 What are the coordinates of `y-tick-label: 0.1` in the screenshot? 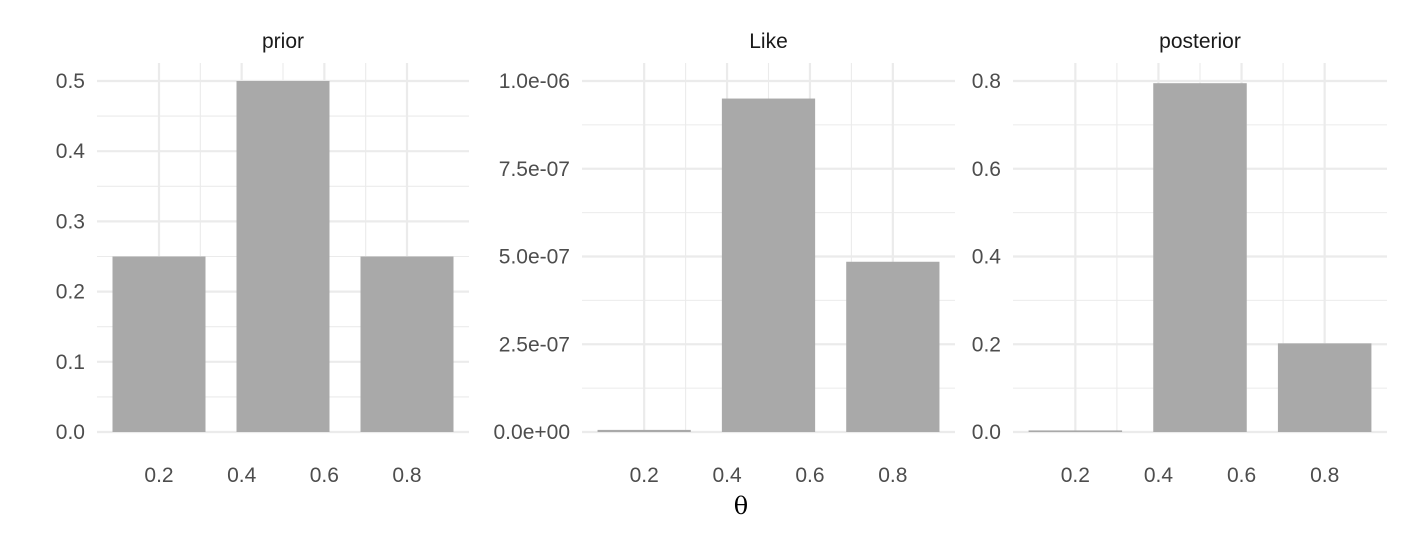 It's located at (70, 362).